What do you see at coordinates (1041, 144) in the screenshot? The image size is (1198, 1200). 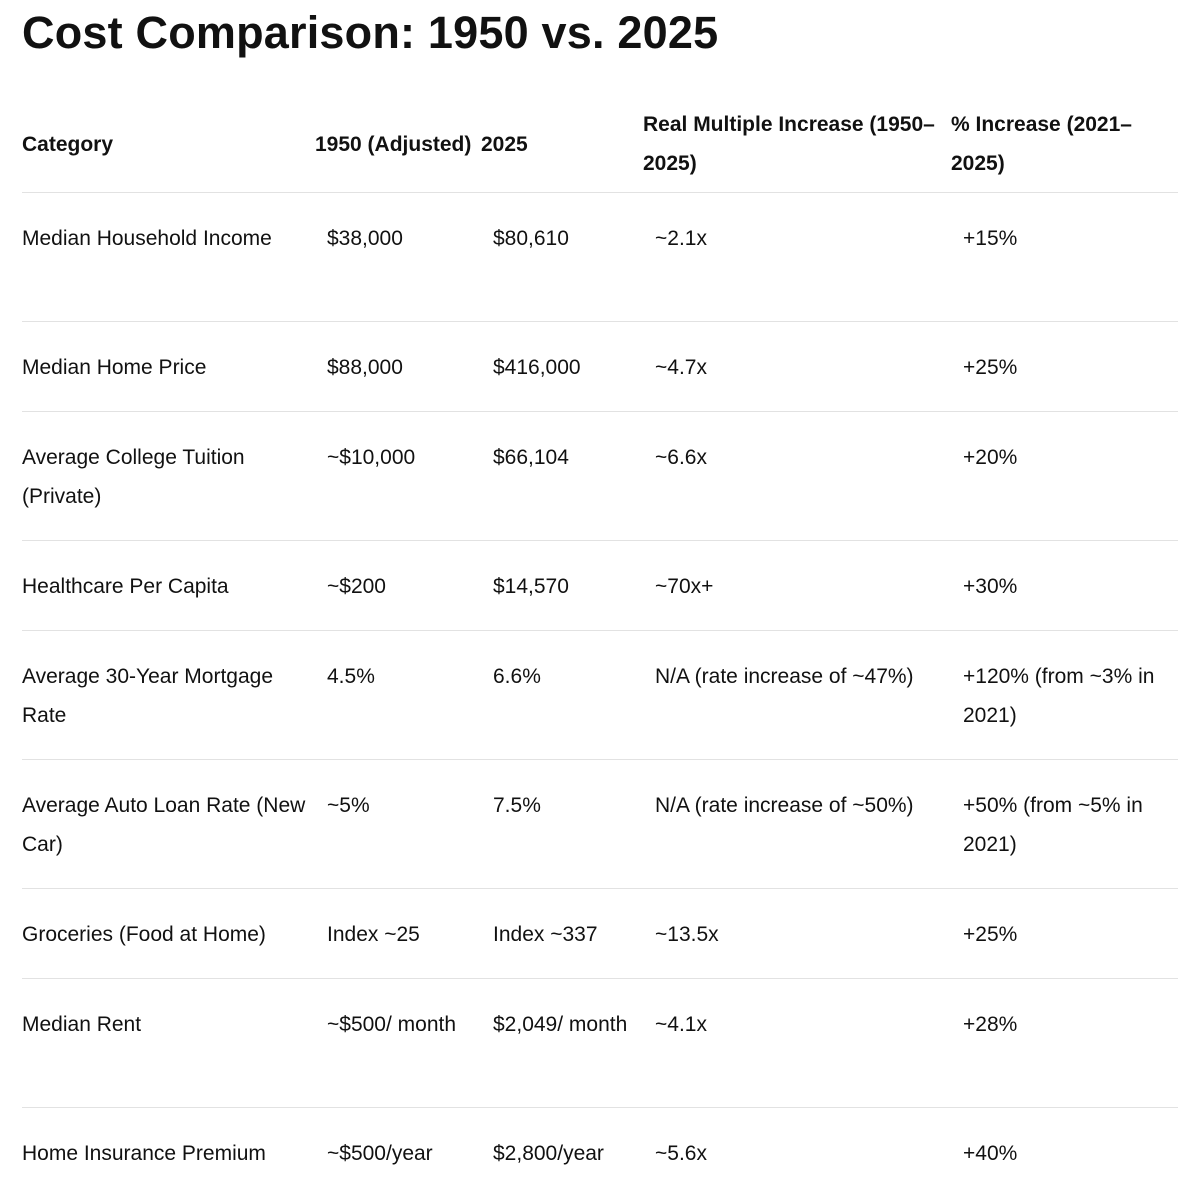 I see `header-percent-increase: % Increase (2021–2025)` at bounding box center [1041, 144].